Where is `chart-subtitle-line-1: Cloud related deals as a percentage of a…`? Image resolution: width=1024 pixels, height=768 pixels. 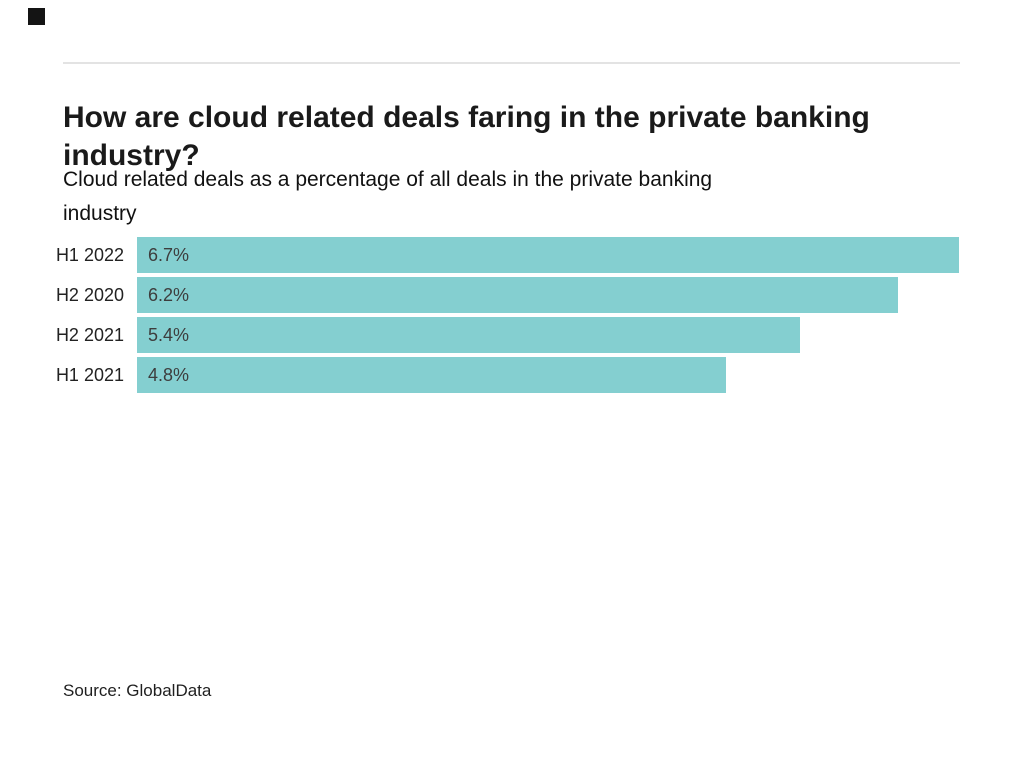 chart-subtitle-line-1: Cloud related deals as a percentage of a… is located at coordinates (388, 179).